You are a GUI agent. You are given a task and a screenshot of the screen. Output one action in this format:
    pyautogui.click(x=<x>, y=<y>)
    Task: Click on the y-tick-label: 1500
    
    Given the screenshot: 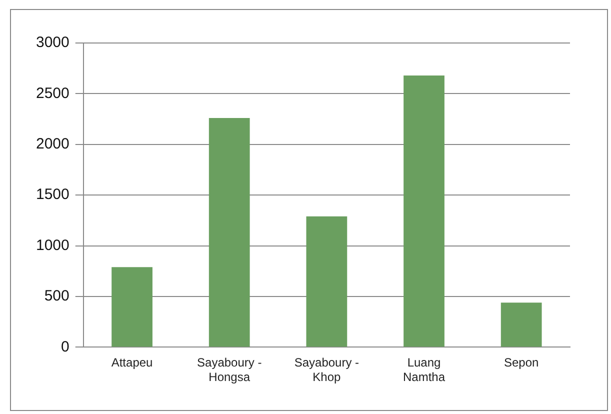 What is the action you would take?
    pyautogui.click(x=53, y=195)
    